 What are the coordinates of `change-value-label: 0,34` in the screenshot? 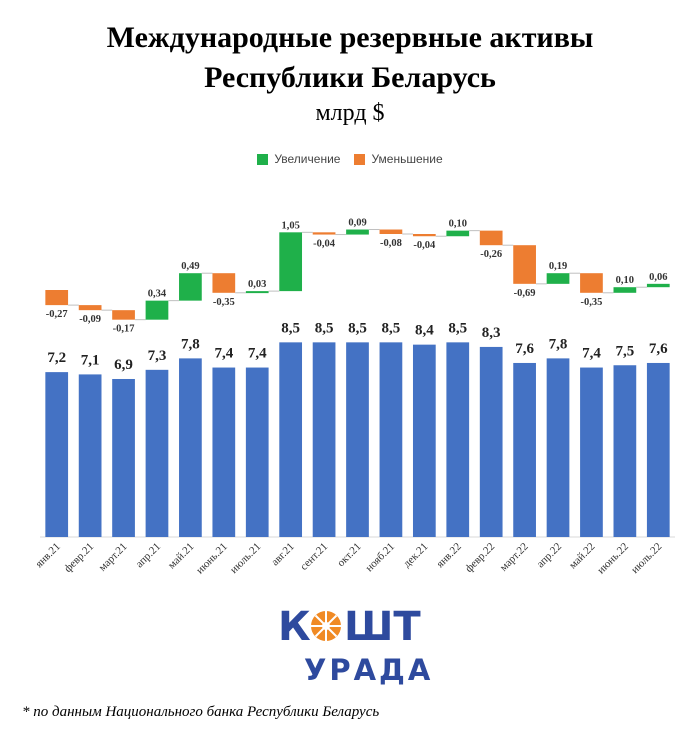 It's located at (157, 294).